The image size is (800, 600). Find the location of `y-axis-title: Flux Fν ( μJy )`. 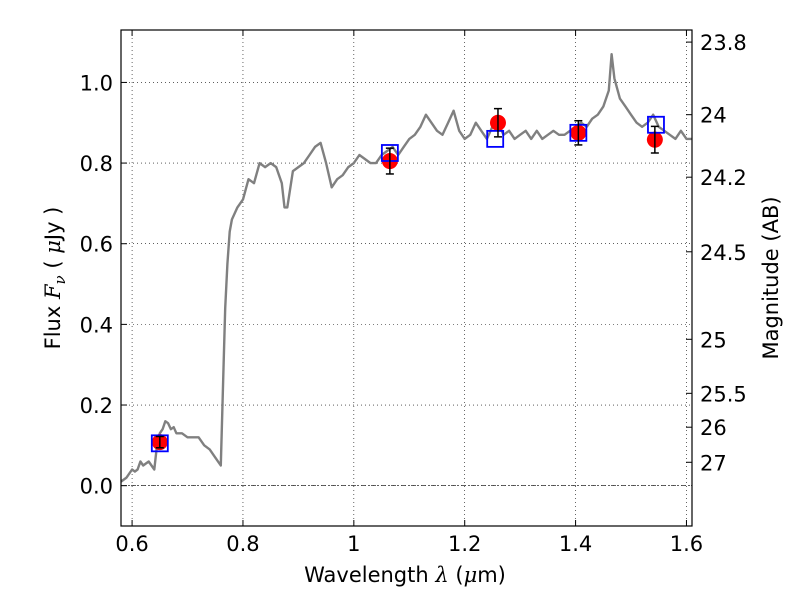

y-axis-title: Flux Fν ( μJy ) is located at coordinates (55, 278).